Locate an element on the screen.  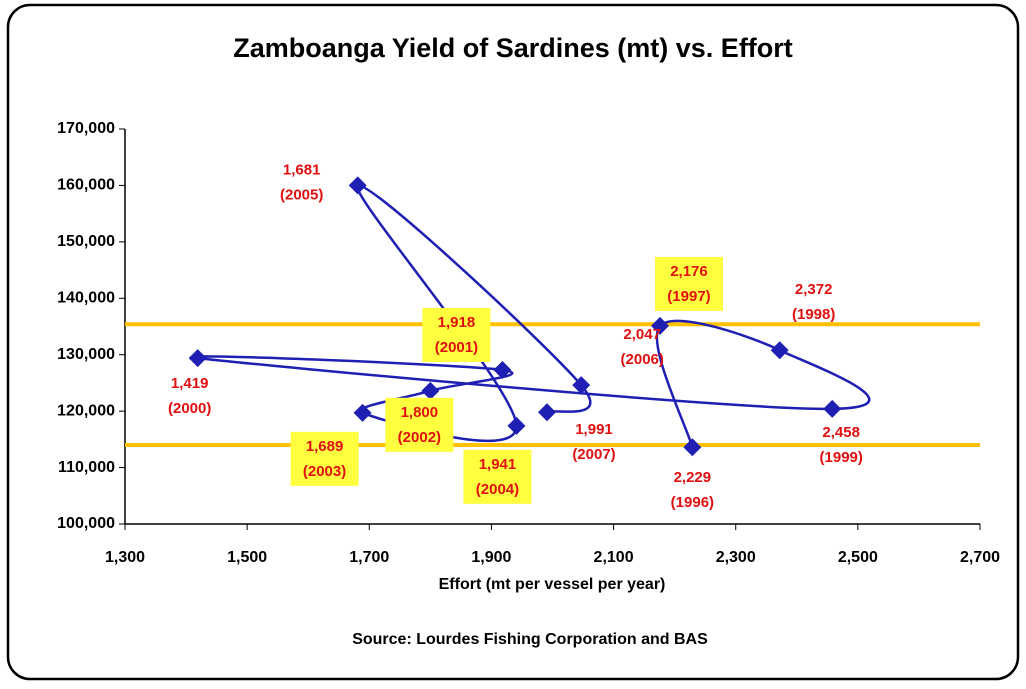
point-year: (2005) is located at coordinates (301, 194).